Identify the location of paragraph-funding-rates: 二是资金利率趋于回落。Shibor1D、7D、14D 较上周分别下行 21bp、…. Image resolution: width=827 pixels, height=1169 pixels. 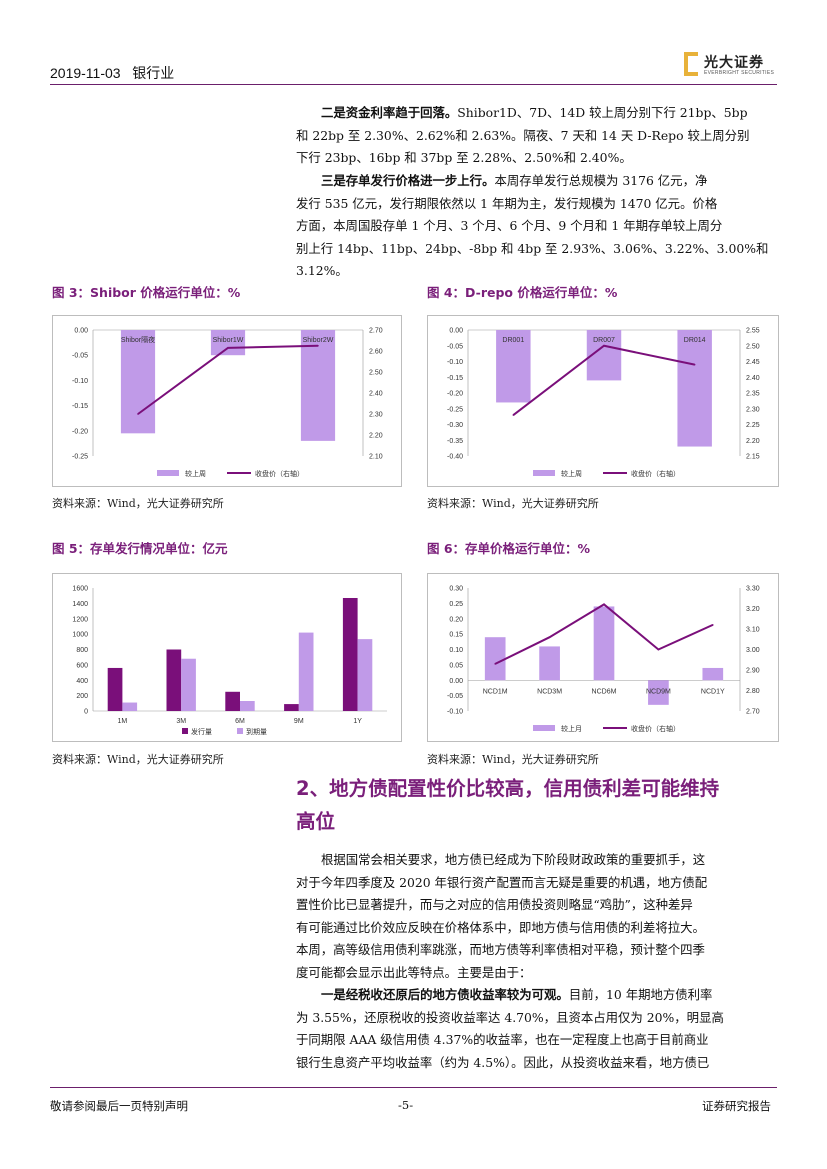
(536, 136).